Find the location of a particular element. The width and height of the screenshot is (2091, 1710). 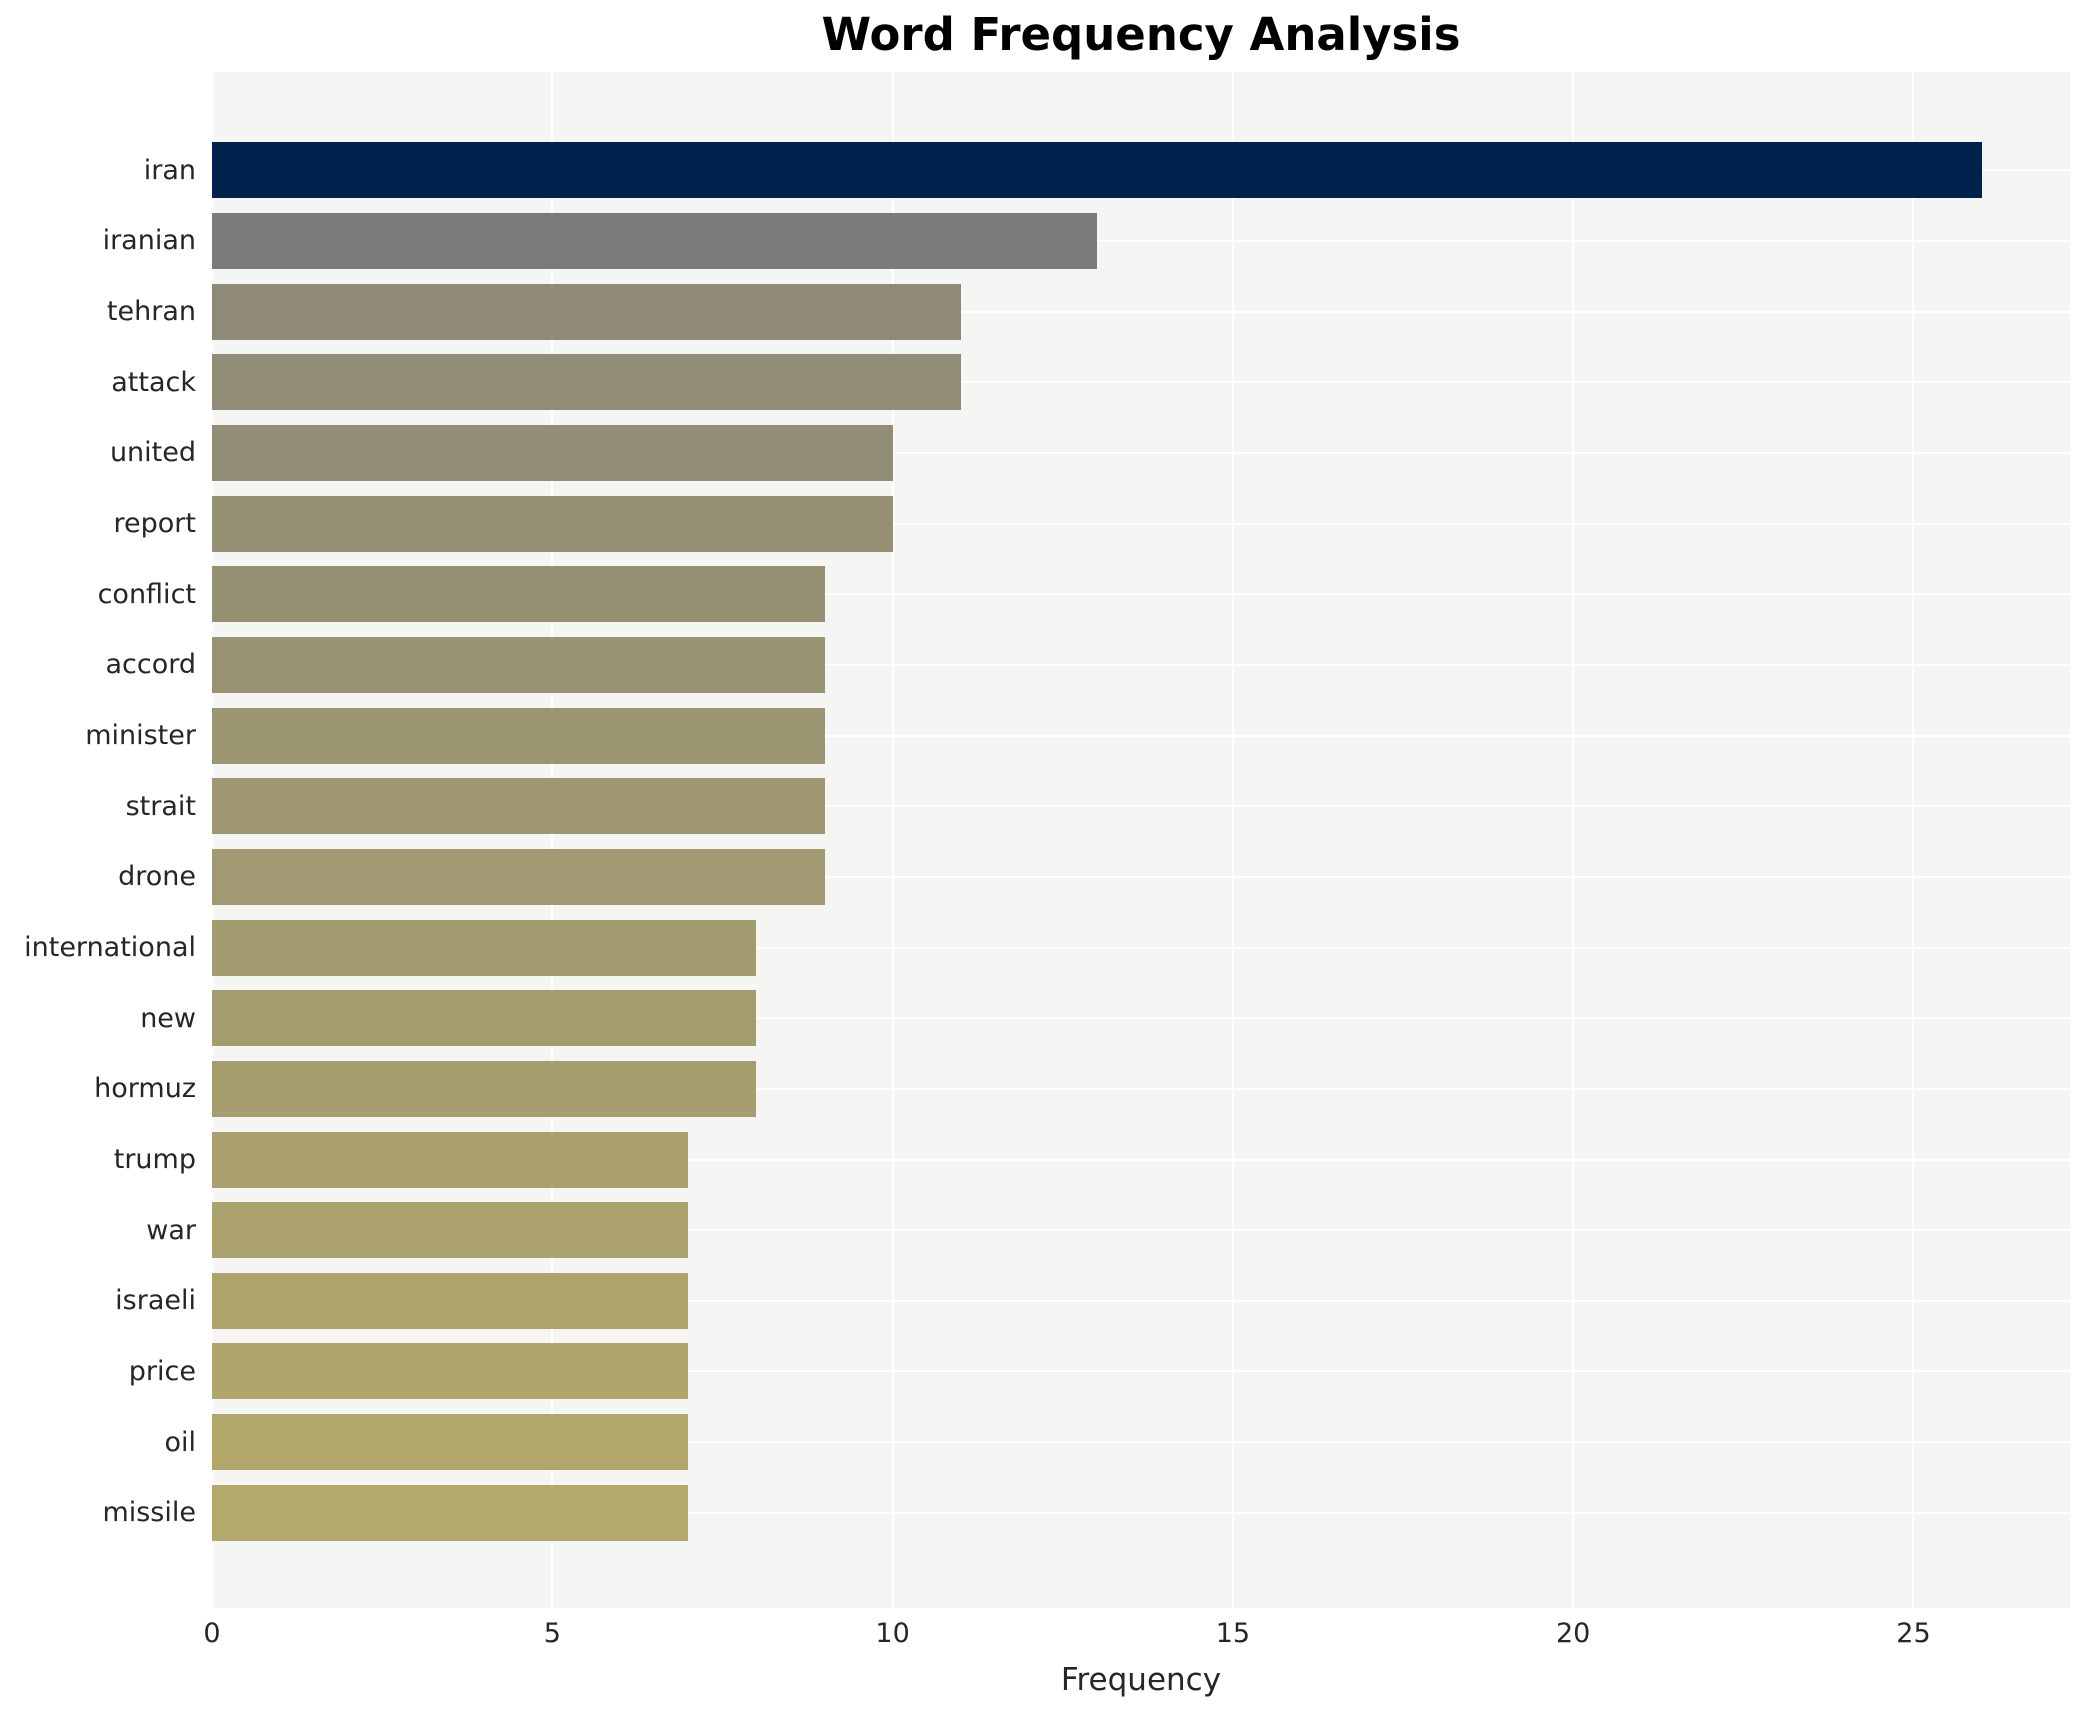

bar-row: new is located at coordinates (1105, 1018).